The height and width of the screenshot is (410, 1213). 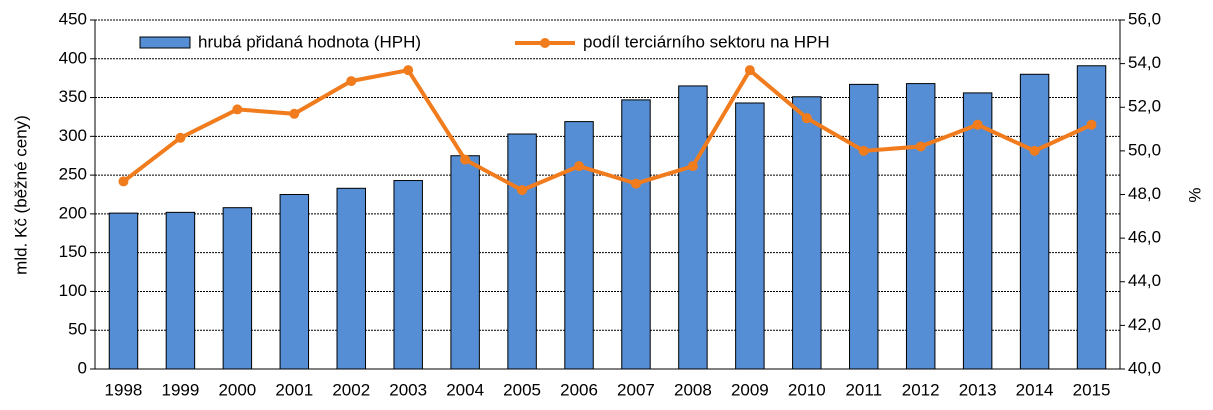 I want to click on y2-axis-label: %, so click(x=1194, y=194).